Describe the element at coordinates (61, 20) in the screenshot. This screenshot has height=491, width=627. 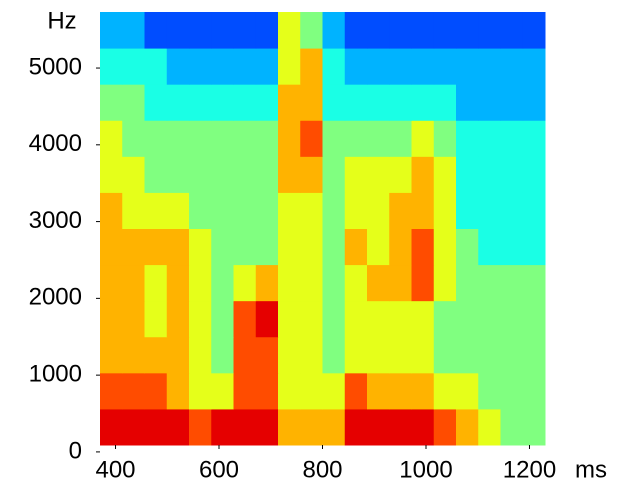
I see `y-axis-label: Hz` at that location.